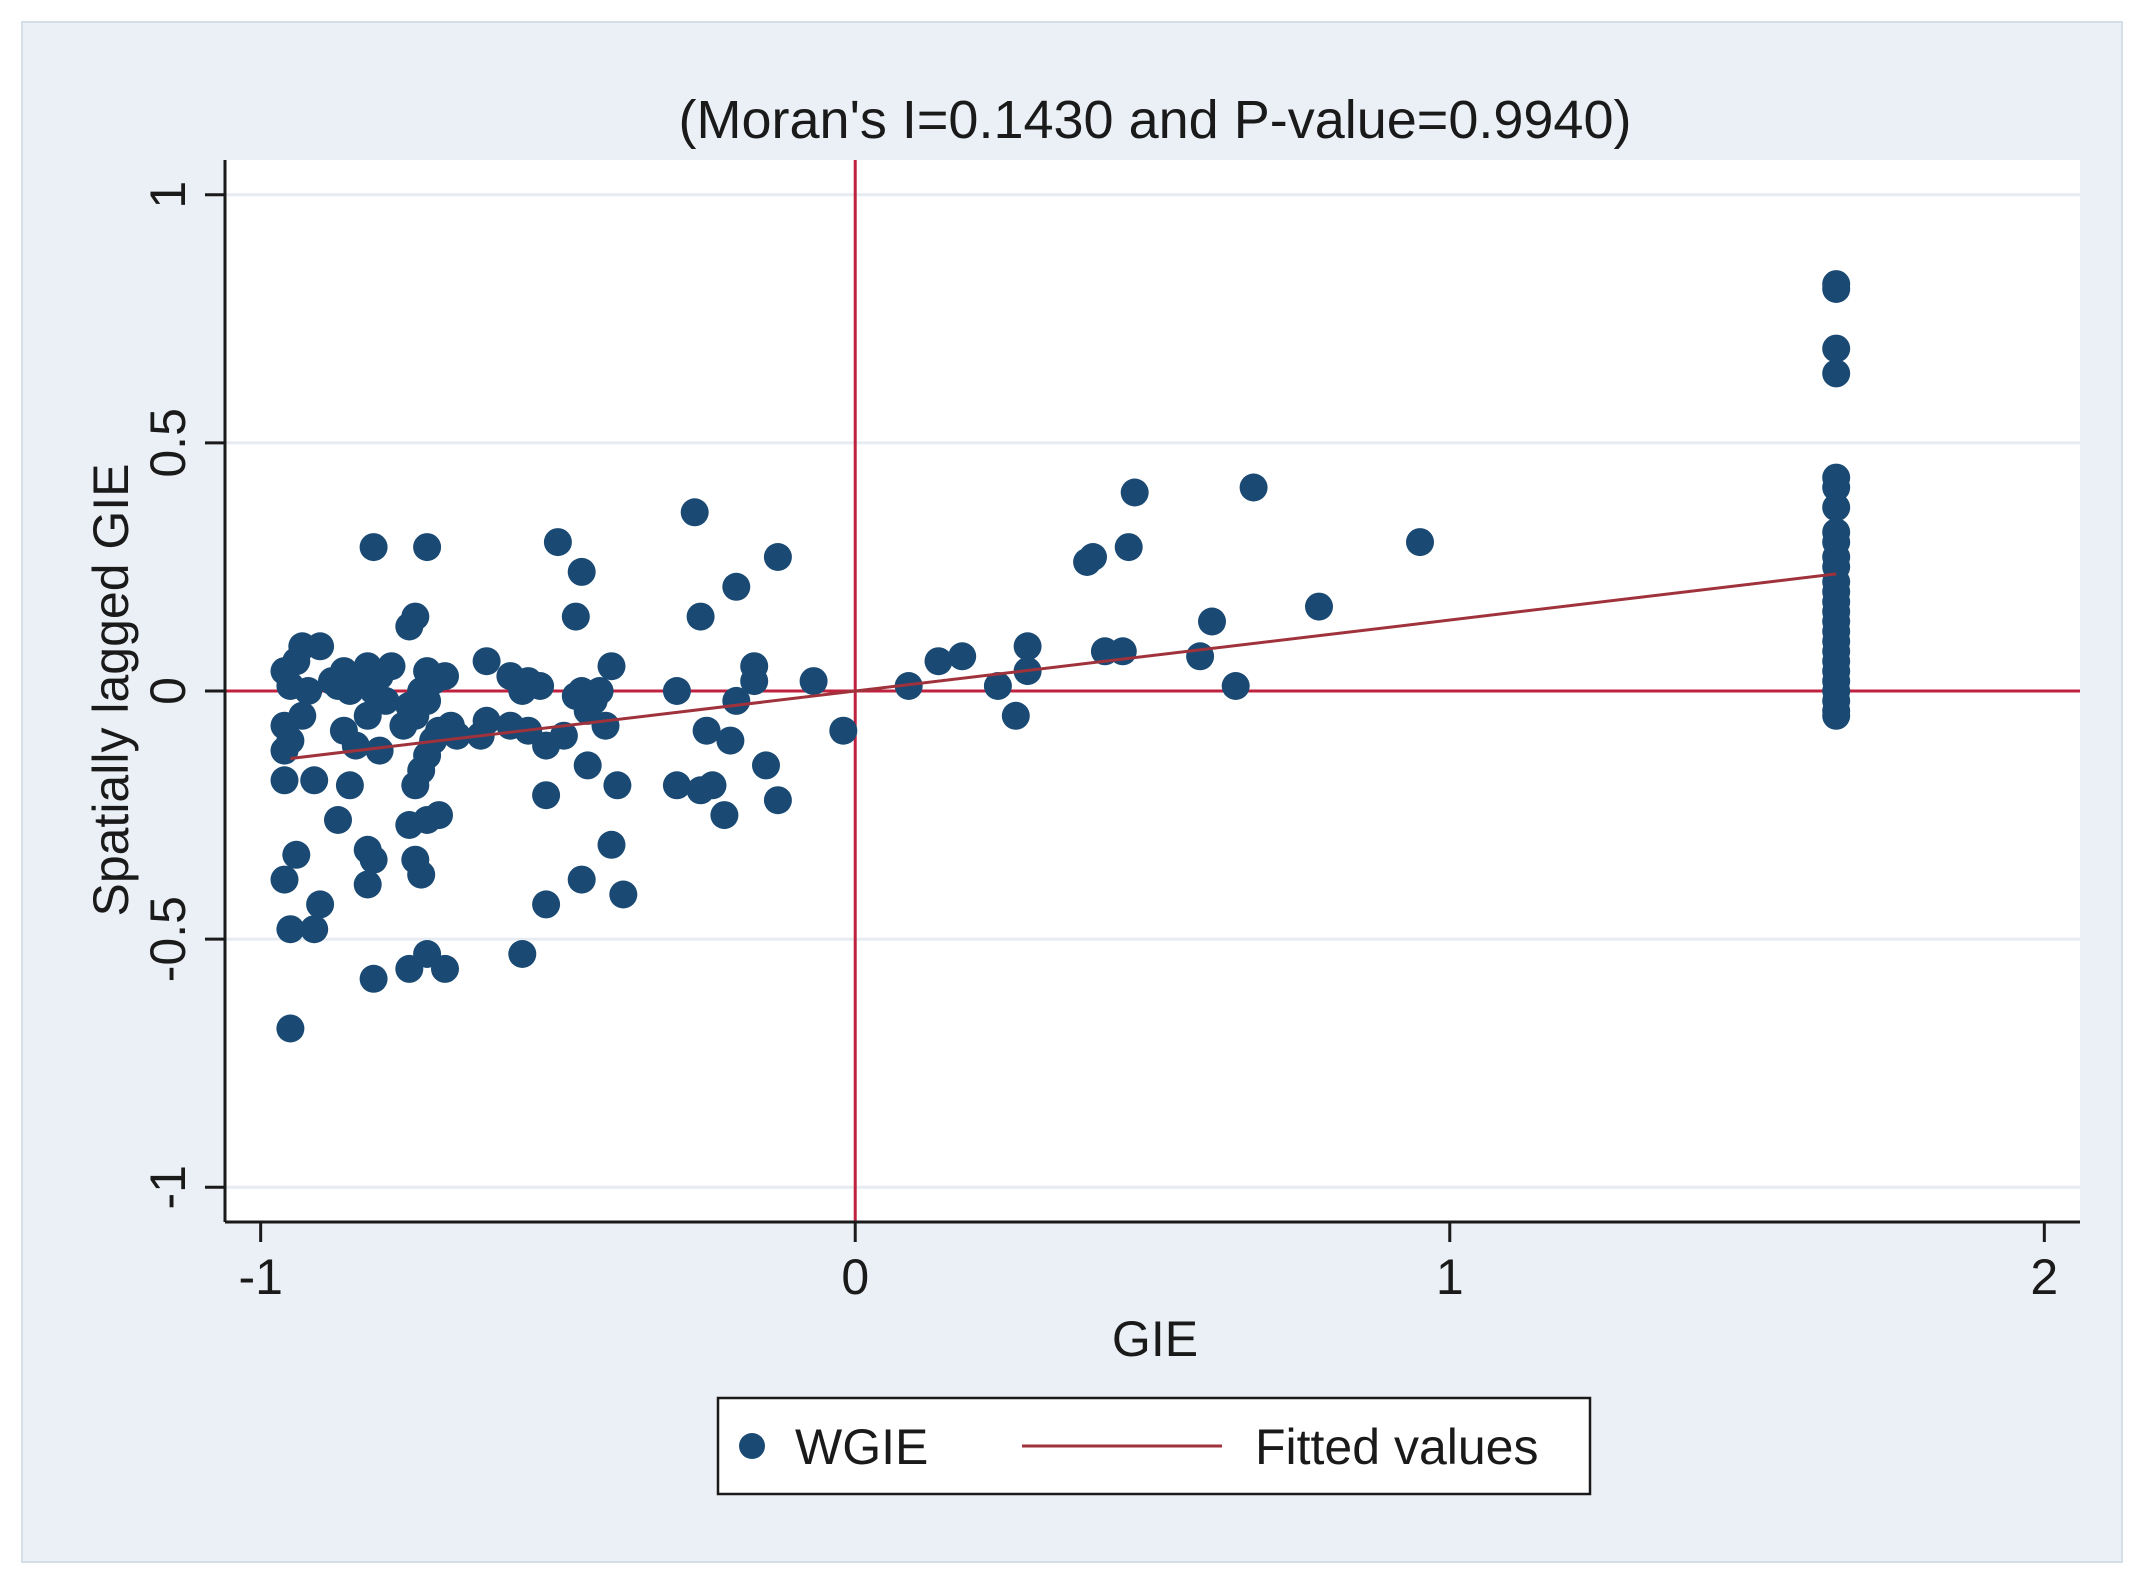  I want to click on x-tick-label: -1, so click(260, 1277).